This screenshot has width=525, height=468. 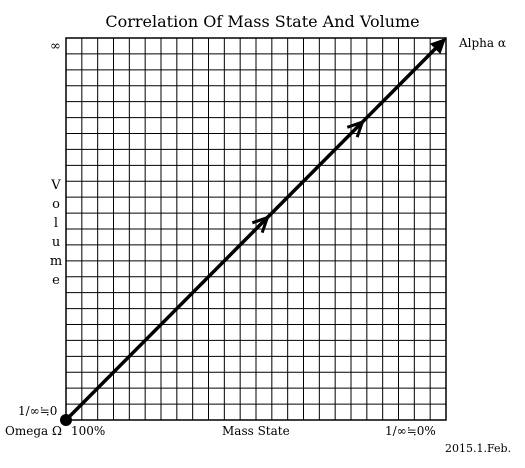 What do you see at coordinates (478, 448) in the screenshot?
I see `date-label: 2015.1.Feb.` at bounding box center [478, 448].